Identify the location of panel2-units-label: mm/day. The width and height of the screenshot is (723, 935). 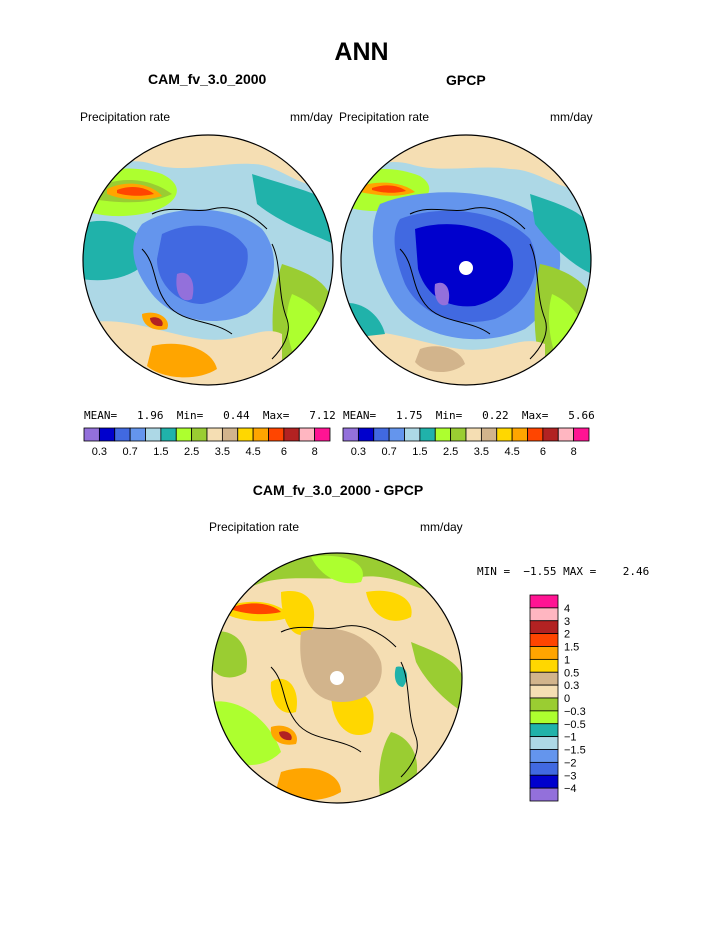
(571, 117).